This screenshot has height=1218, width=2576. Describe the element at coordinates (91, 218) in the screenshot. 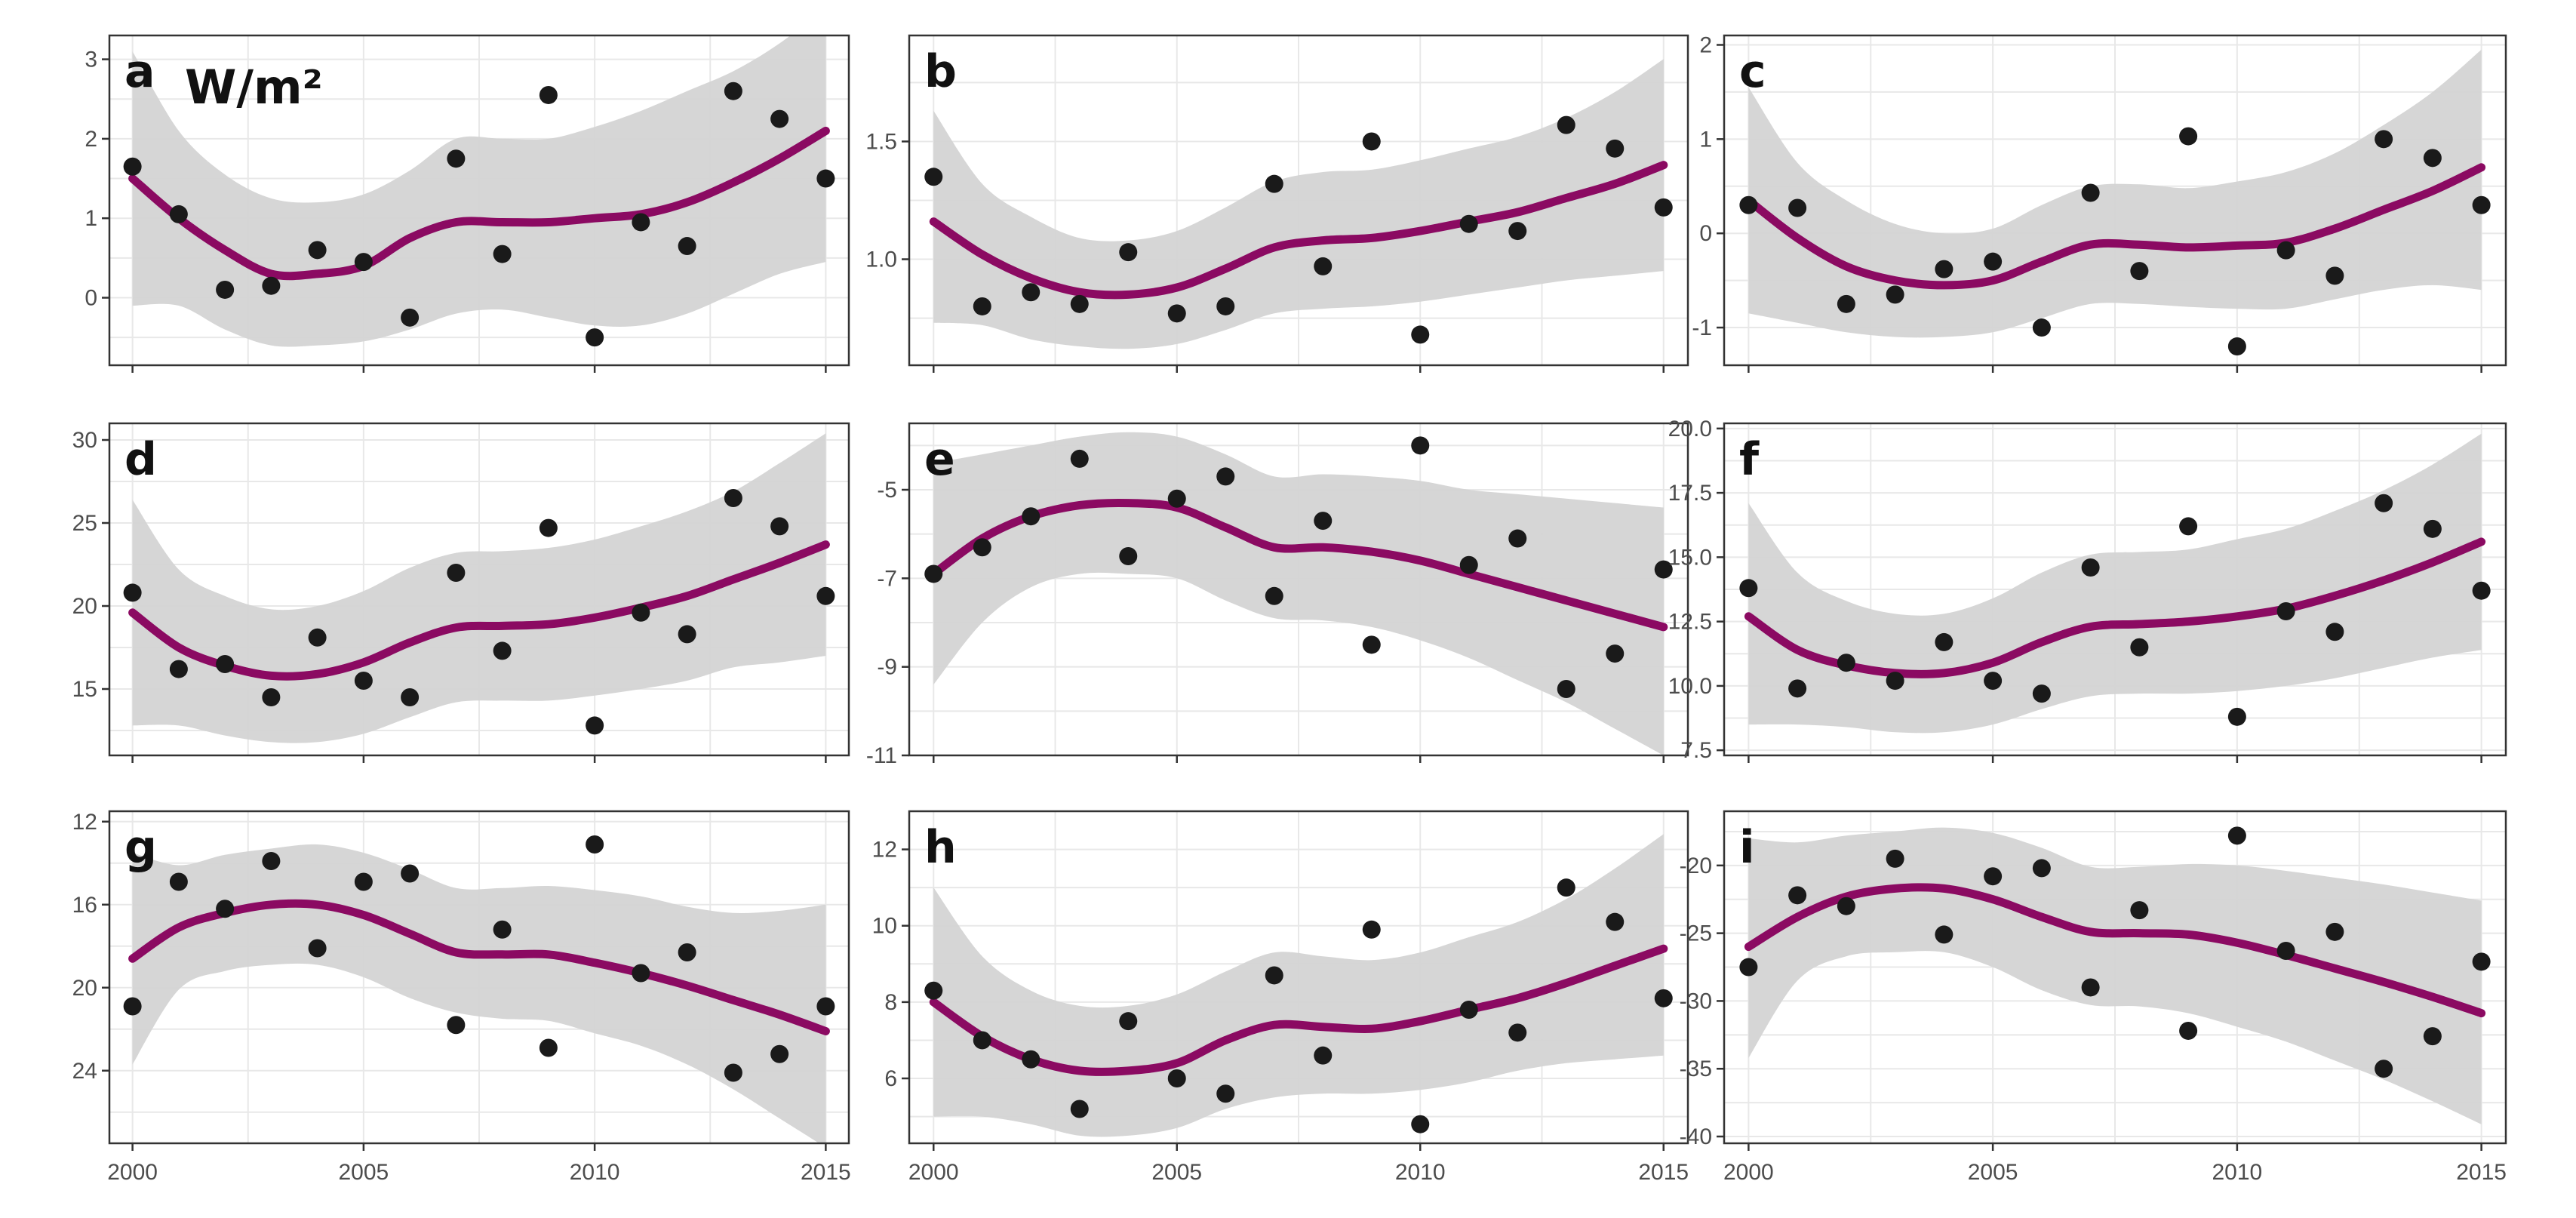

I see `y-tick-label: 1` at that location.